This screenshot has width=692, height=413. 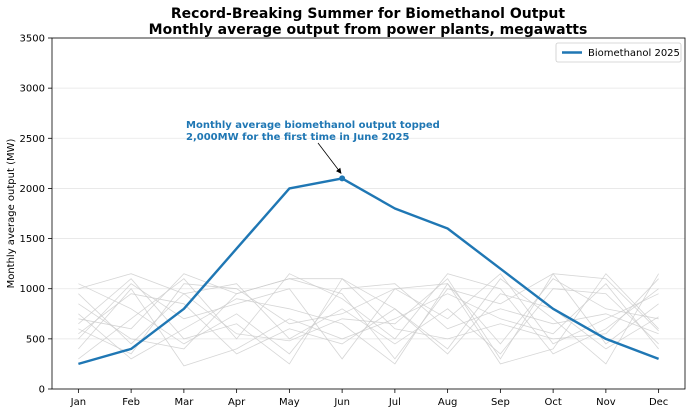 I want to click on annotation-arrow, so click(x=329, y=158).